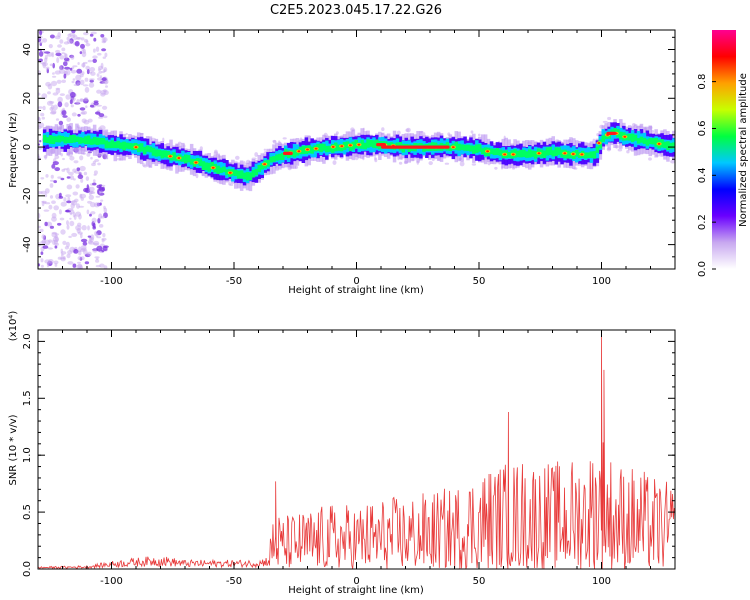 The image size is (750, 600). Describe the element at coordinates (702, 175) in the screenshot. I see `colorbar-tick-label: 0.4` at that location.